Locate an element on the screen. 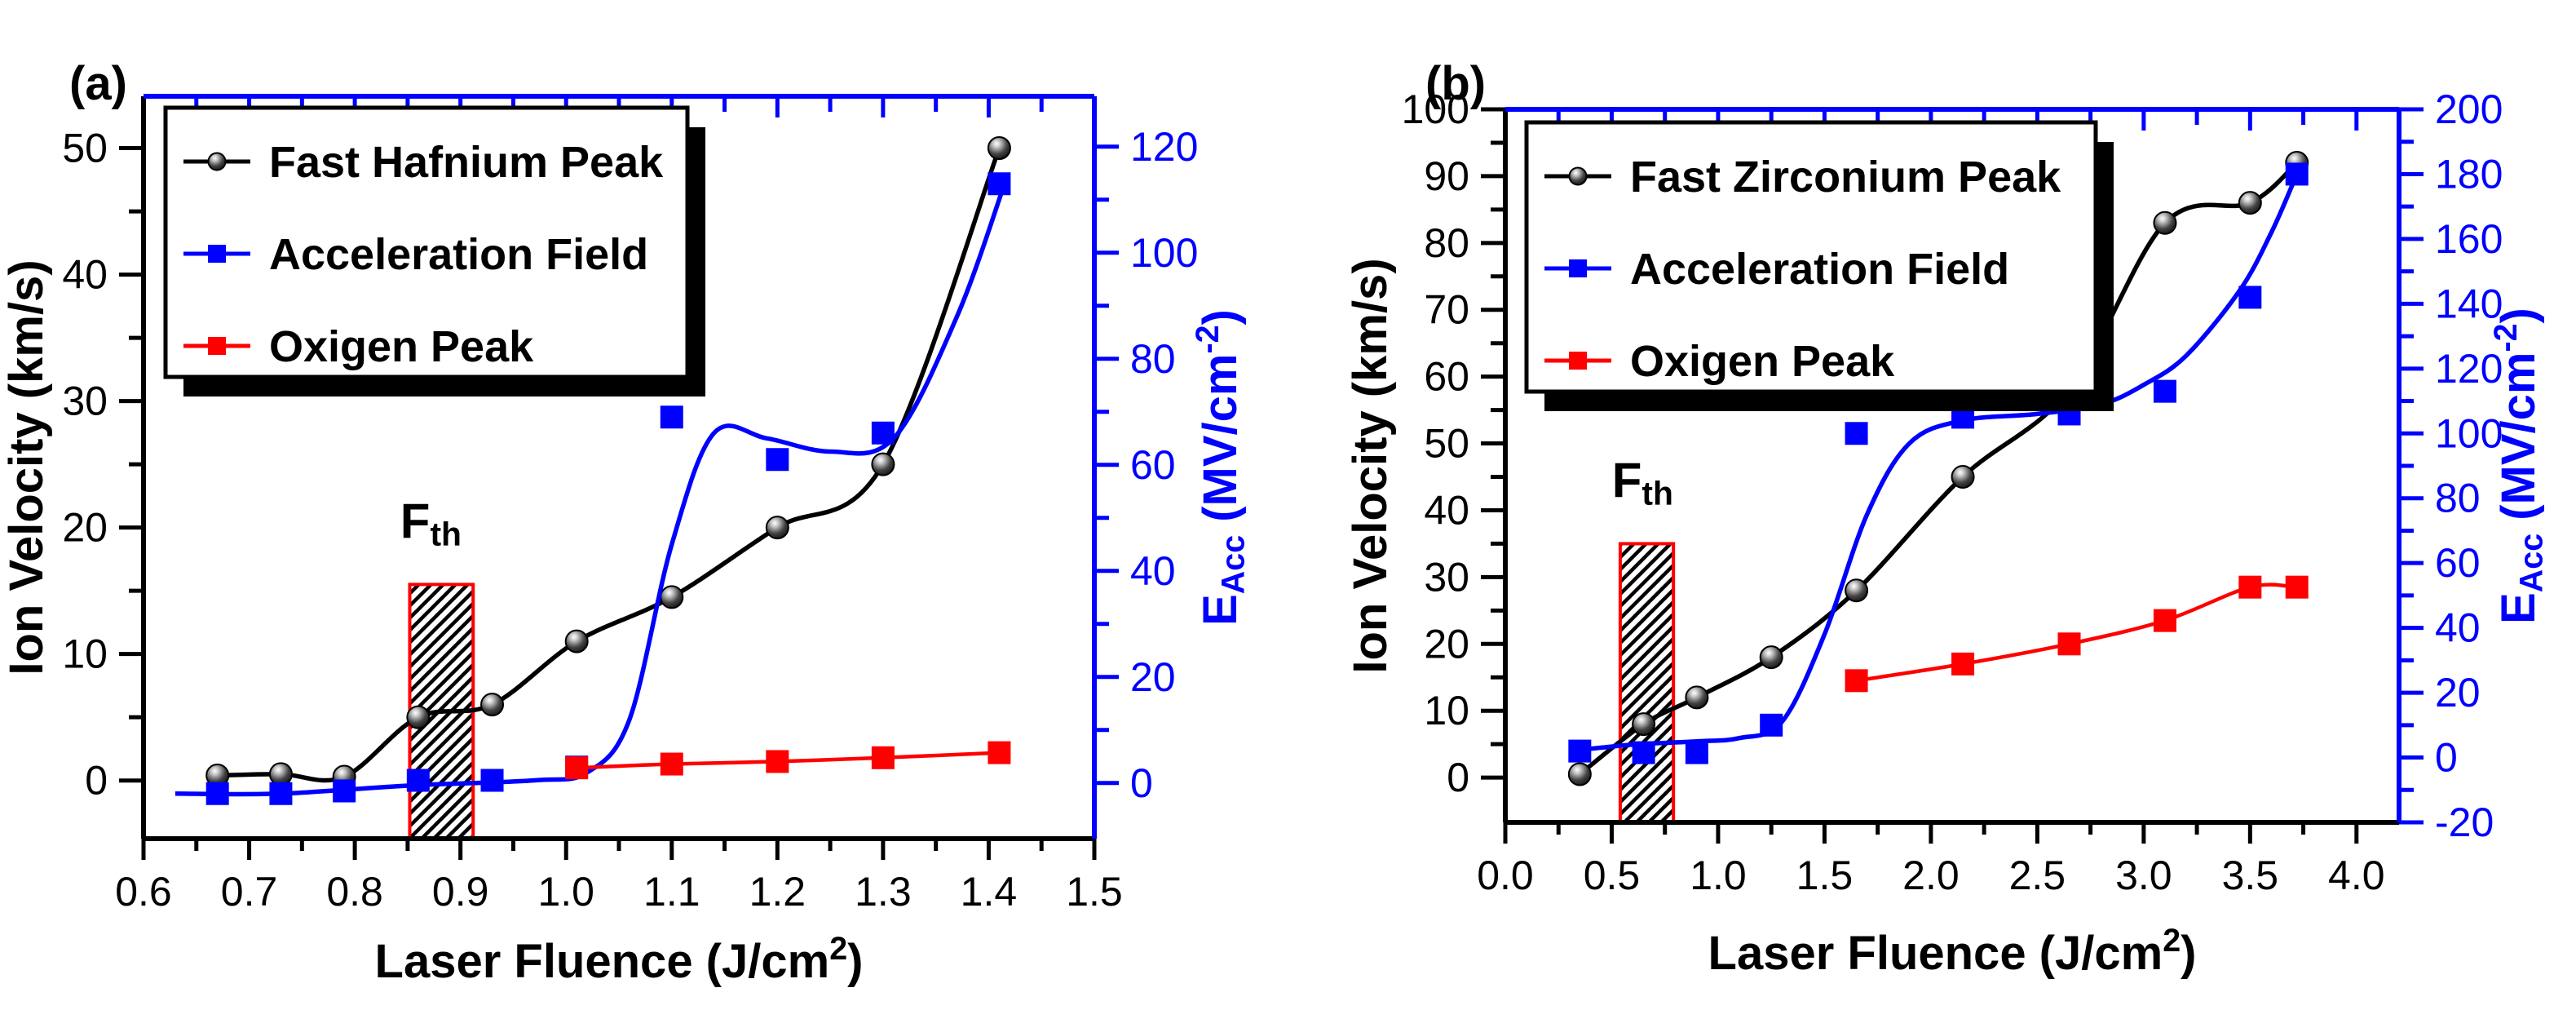 The width and height of the screenshot is (2576, 1010). x-tick-label: 0.6 is located at coordinates (143, 892).